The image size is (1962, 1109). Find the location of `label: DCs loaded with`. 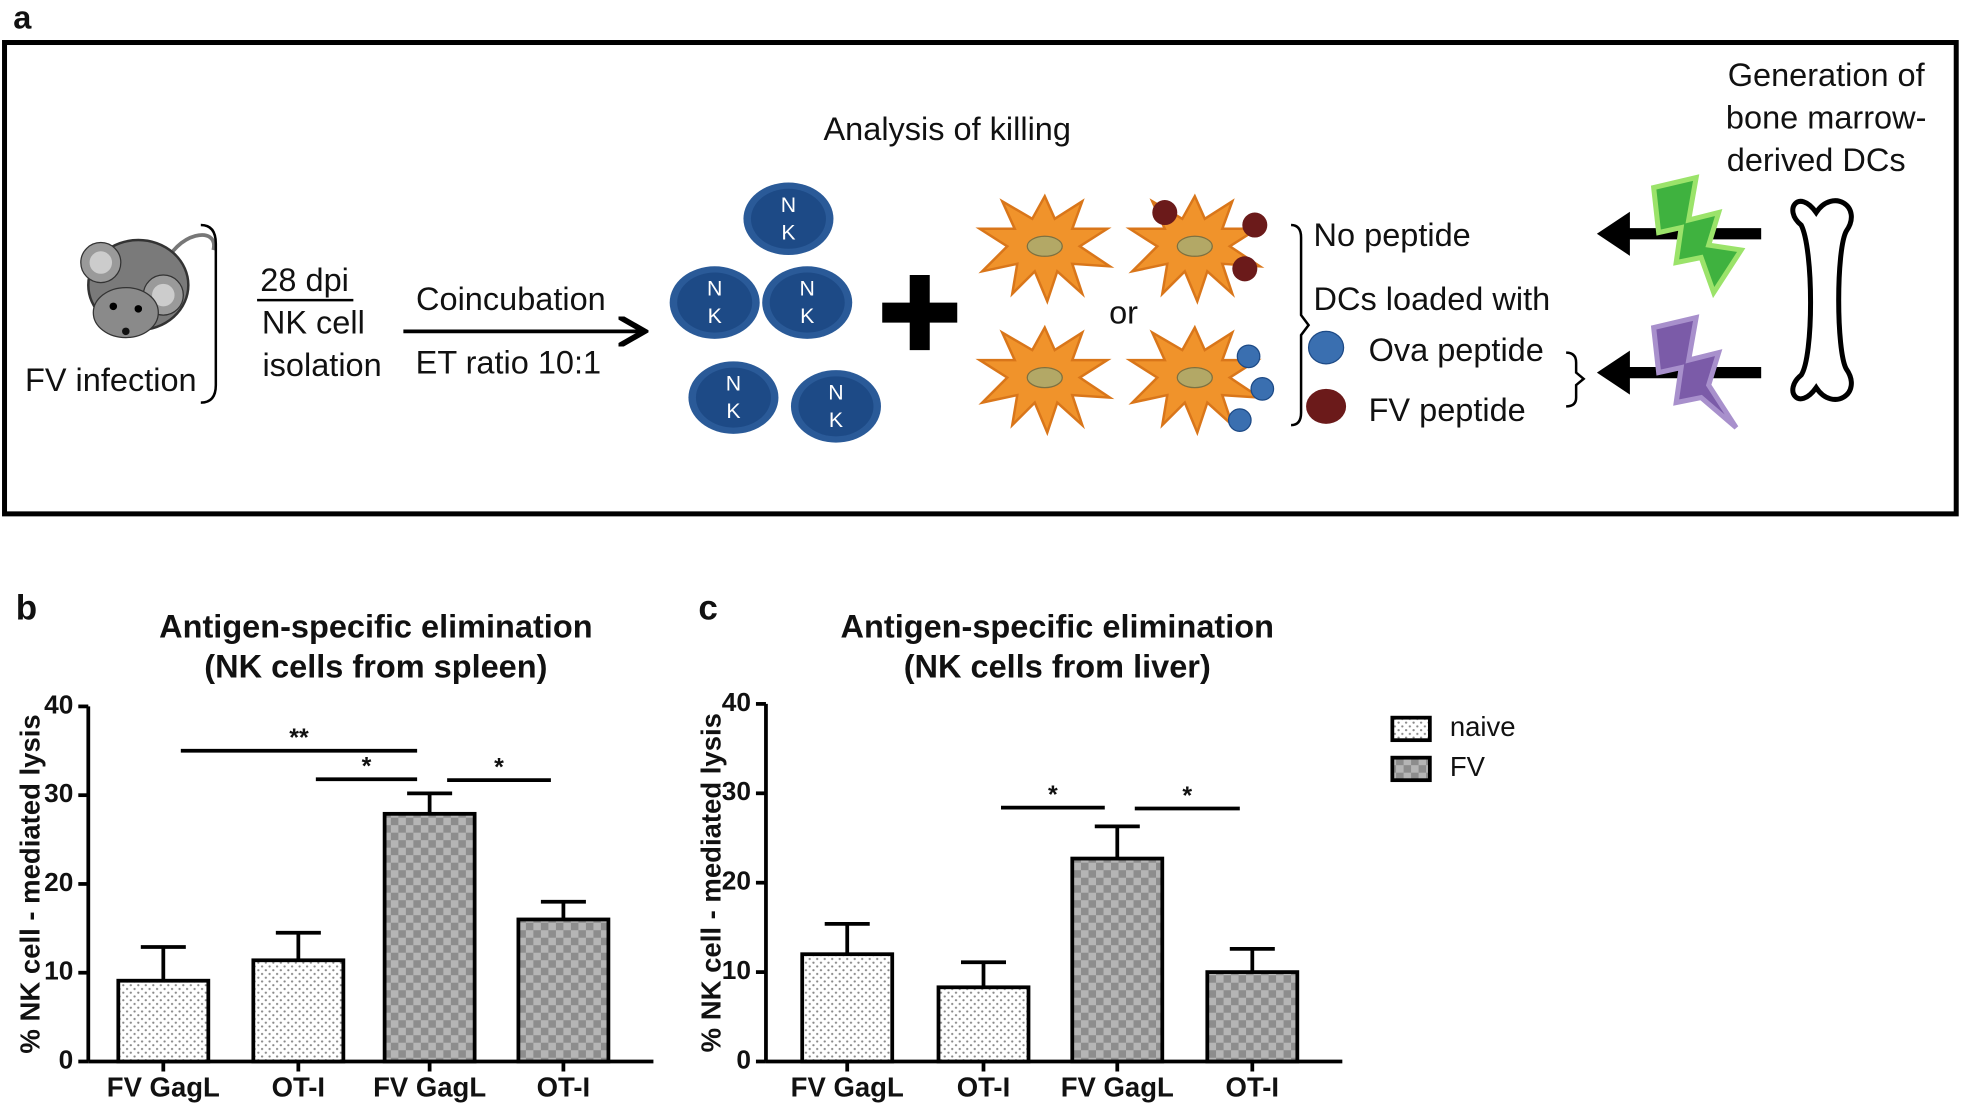

label: DCs loaded with is located at coordinates (1432, 299).